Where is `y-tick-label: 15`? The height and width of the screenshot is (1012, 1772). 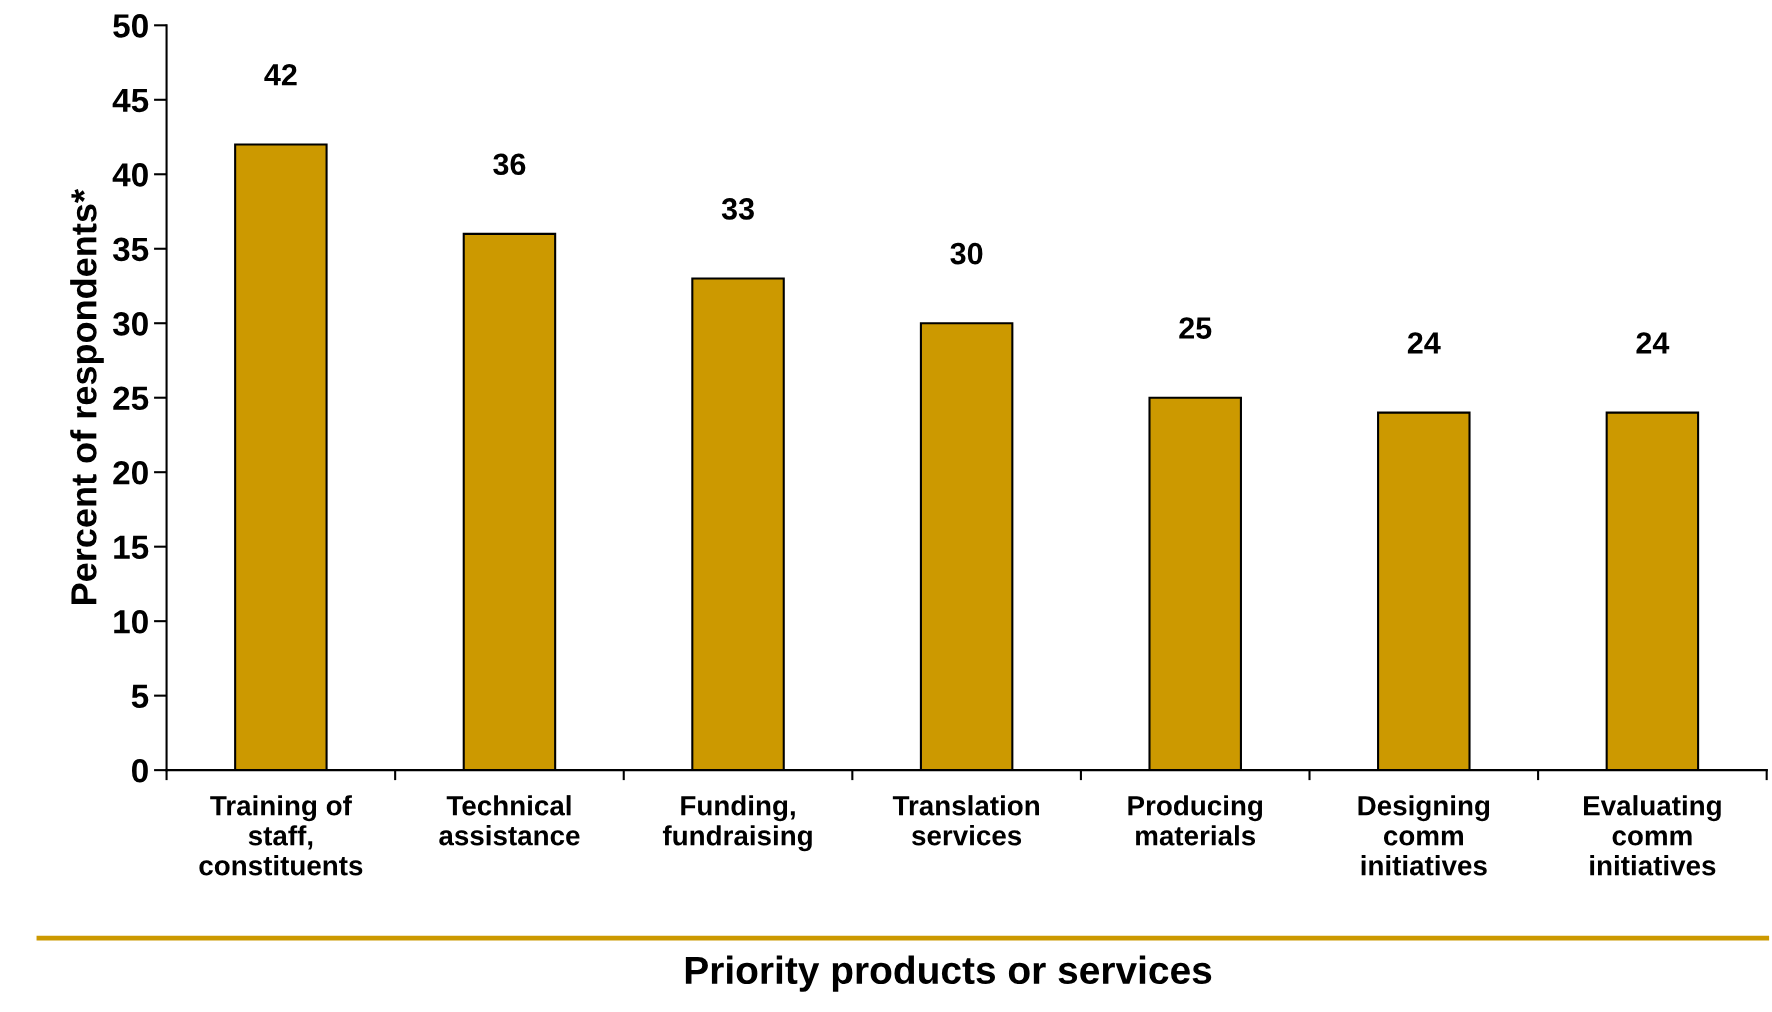
y-tick-label: 15 is located at coordinates (131, 547).